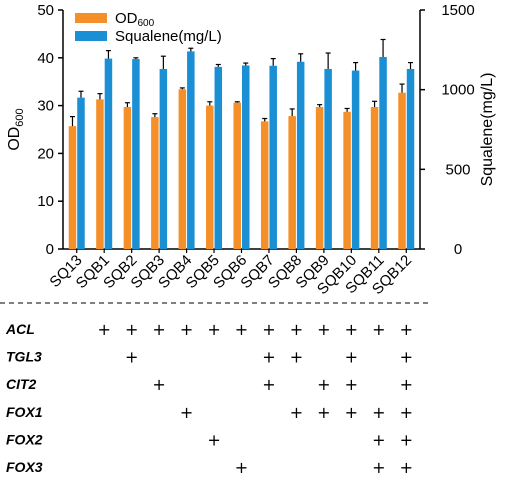 The width and height of the screenshot is (512, 480). Describe the element at coordinates (45, 10) in the screenshot. I see `left-tick-label: 50` at that location.